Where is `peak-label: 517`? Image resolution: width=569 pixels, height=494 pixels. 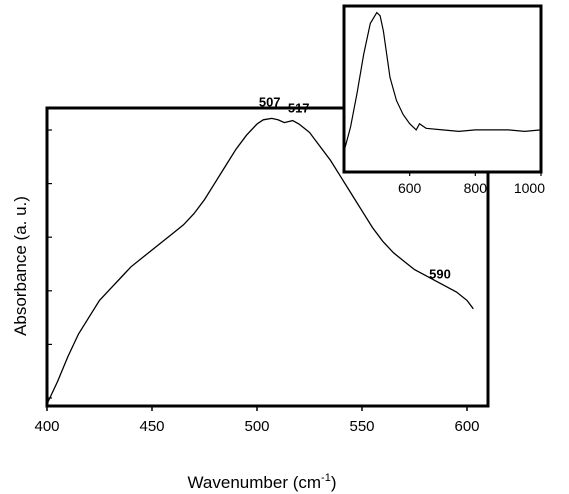
peak-label: 517 is located at coordinates (299, 108).